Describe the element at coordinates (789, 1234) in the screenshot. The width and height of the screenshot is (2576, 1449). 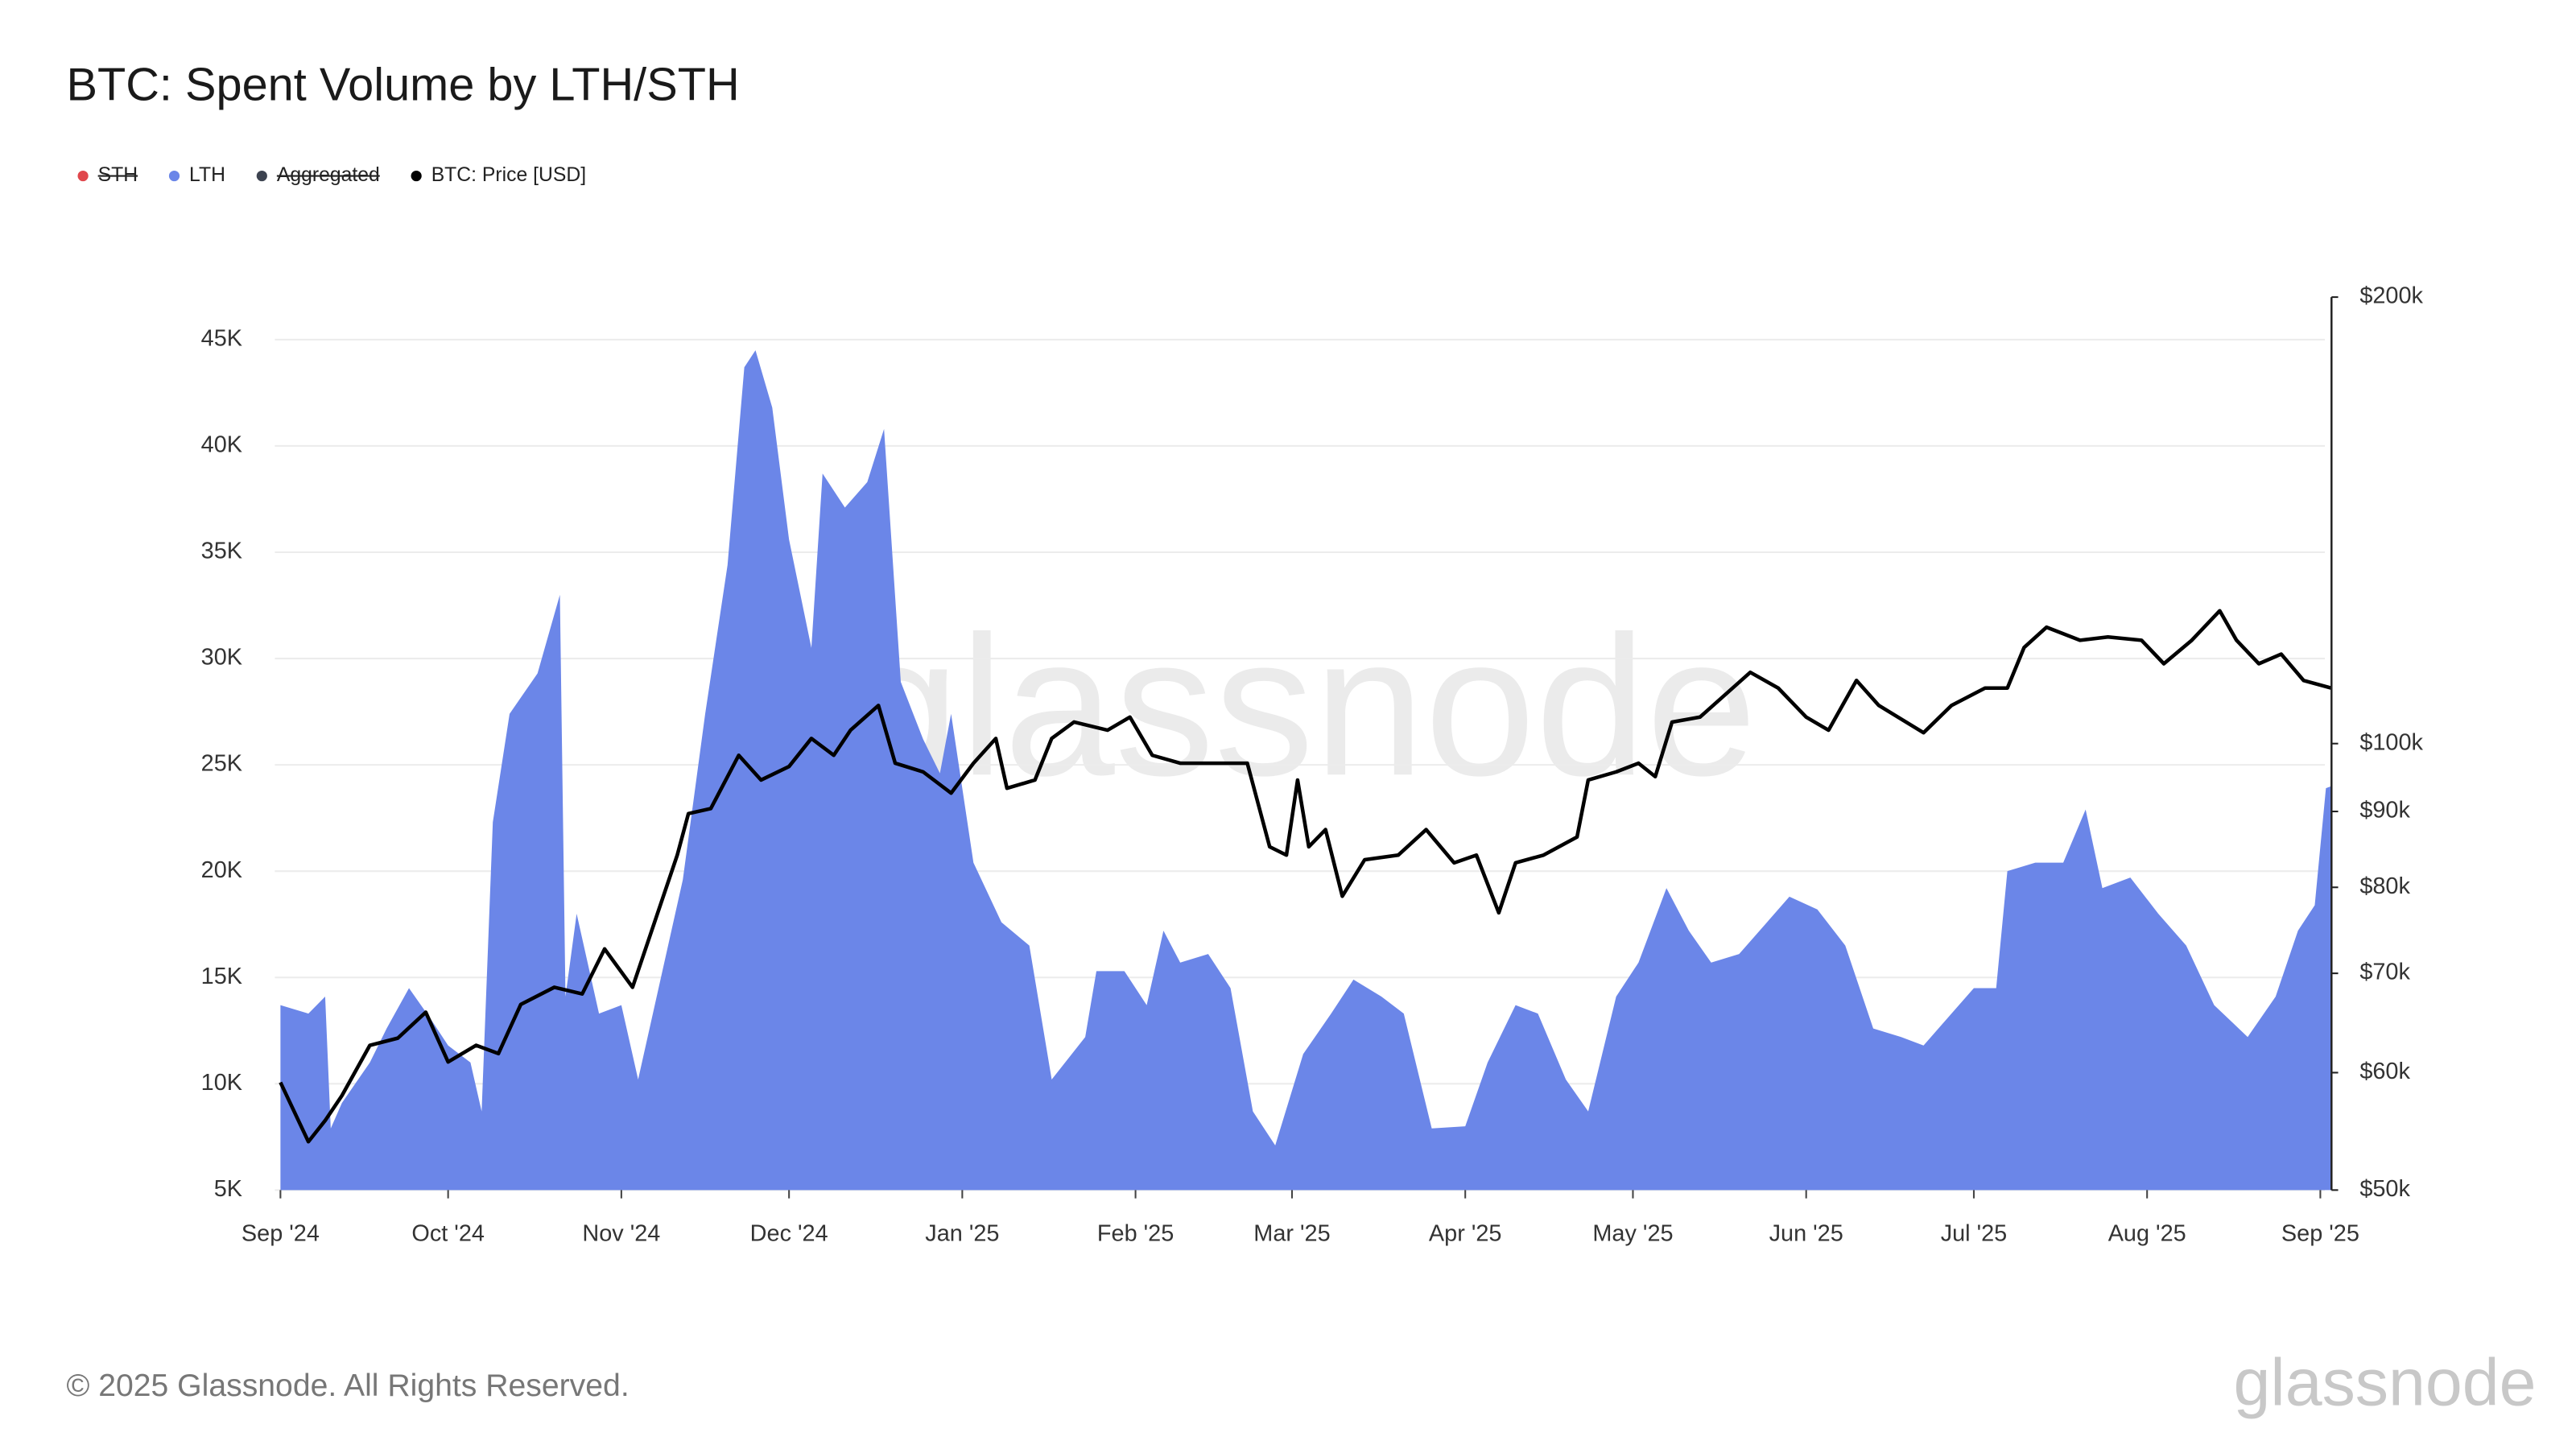
I see `x-tick-label: Dec '24` at that location.